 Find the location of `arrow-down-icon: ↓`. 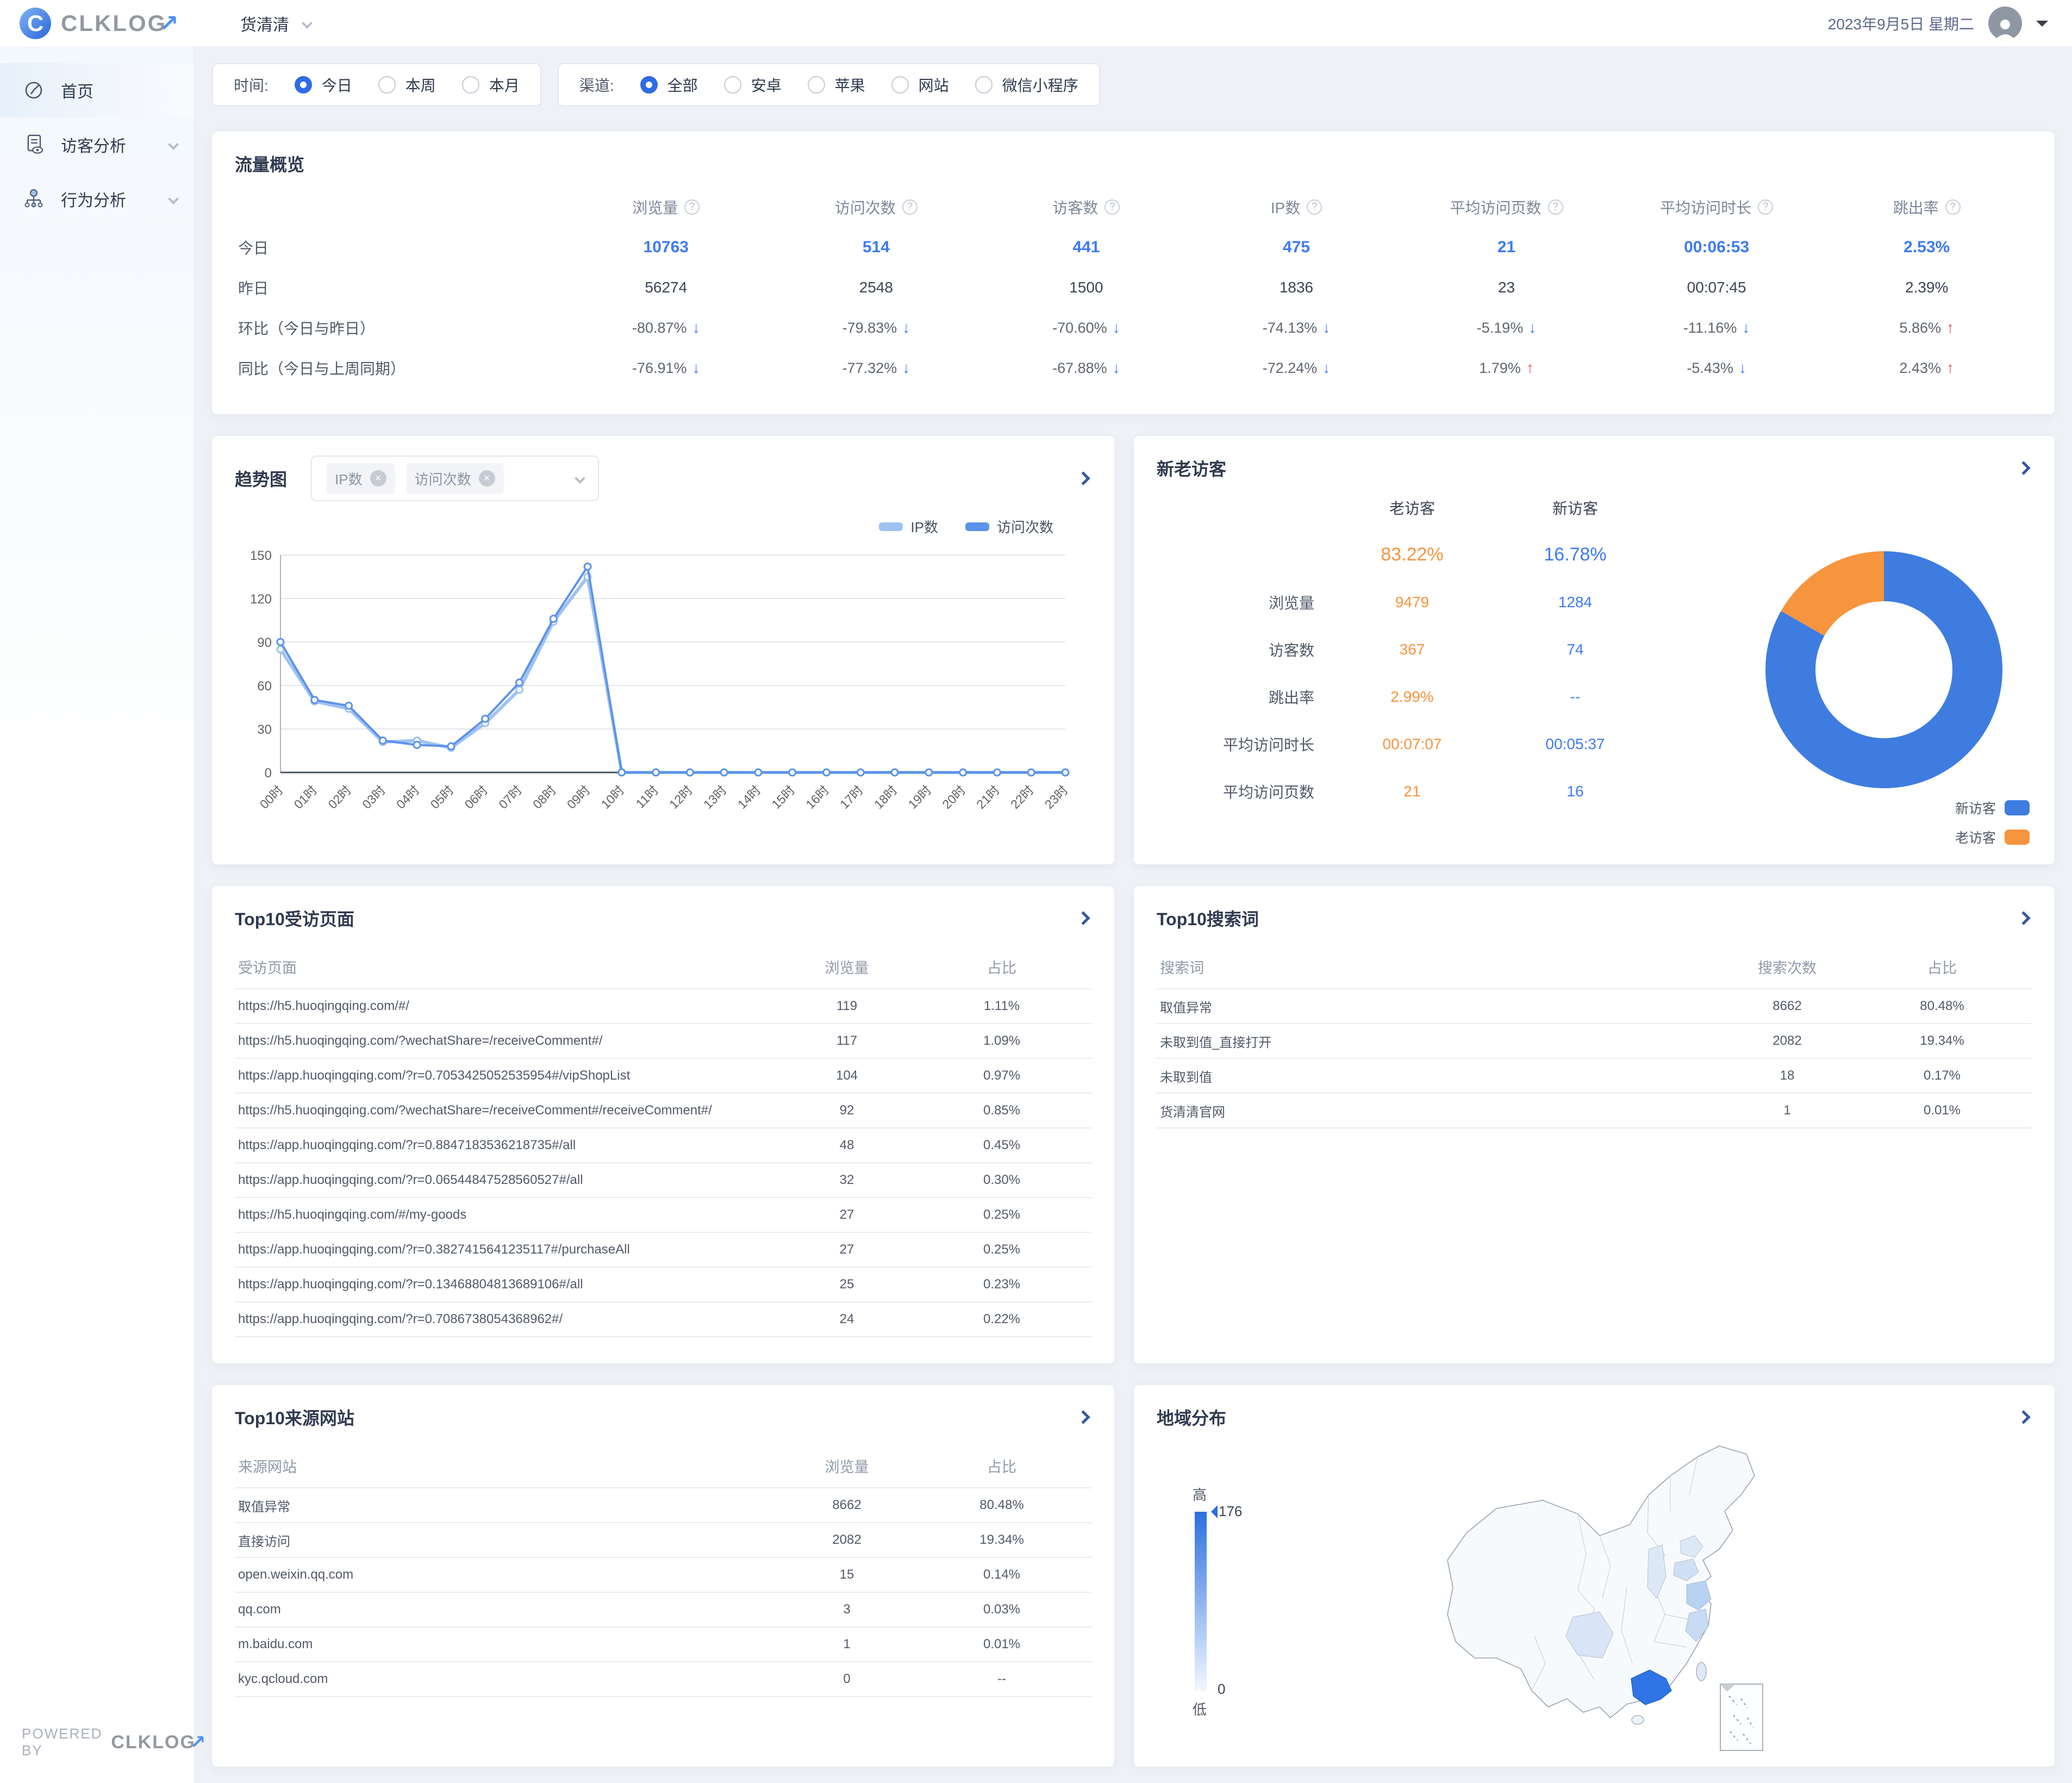

arrow-down-icon: ↓ is located at coordinates (1326, 367).